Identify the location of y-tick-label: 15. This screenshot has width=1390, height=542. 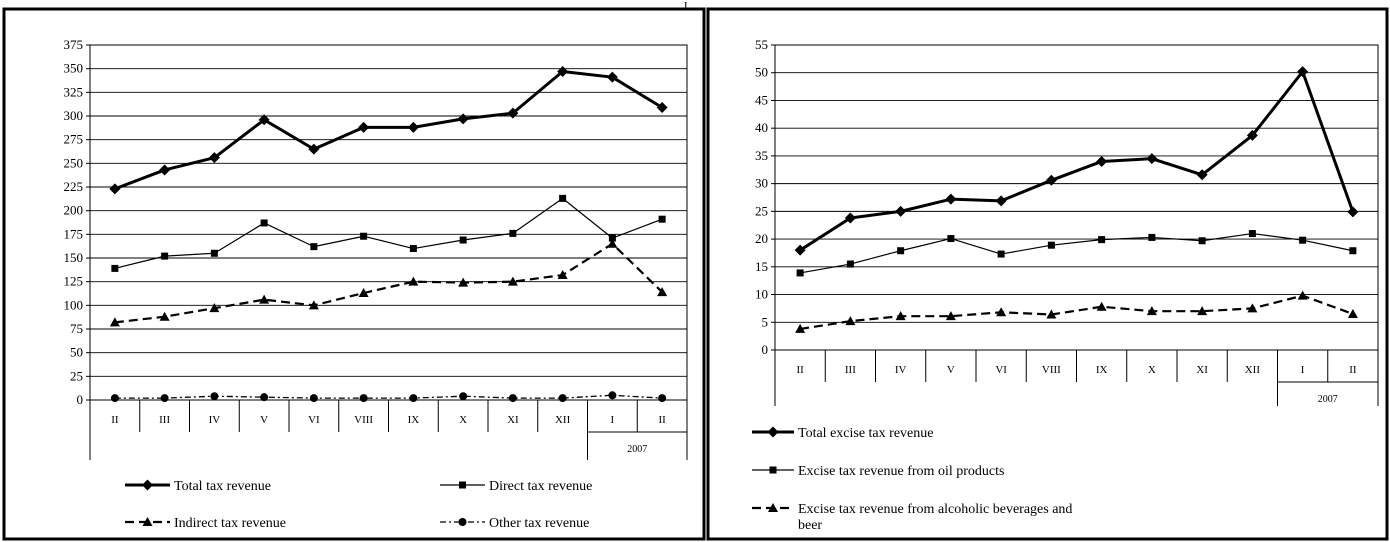
(761, 266).